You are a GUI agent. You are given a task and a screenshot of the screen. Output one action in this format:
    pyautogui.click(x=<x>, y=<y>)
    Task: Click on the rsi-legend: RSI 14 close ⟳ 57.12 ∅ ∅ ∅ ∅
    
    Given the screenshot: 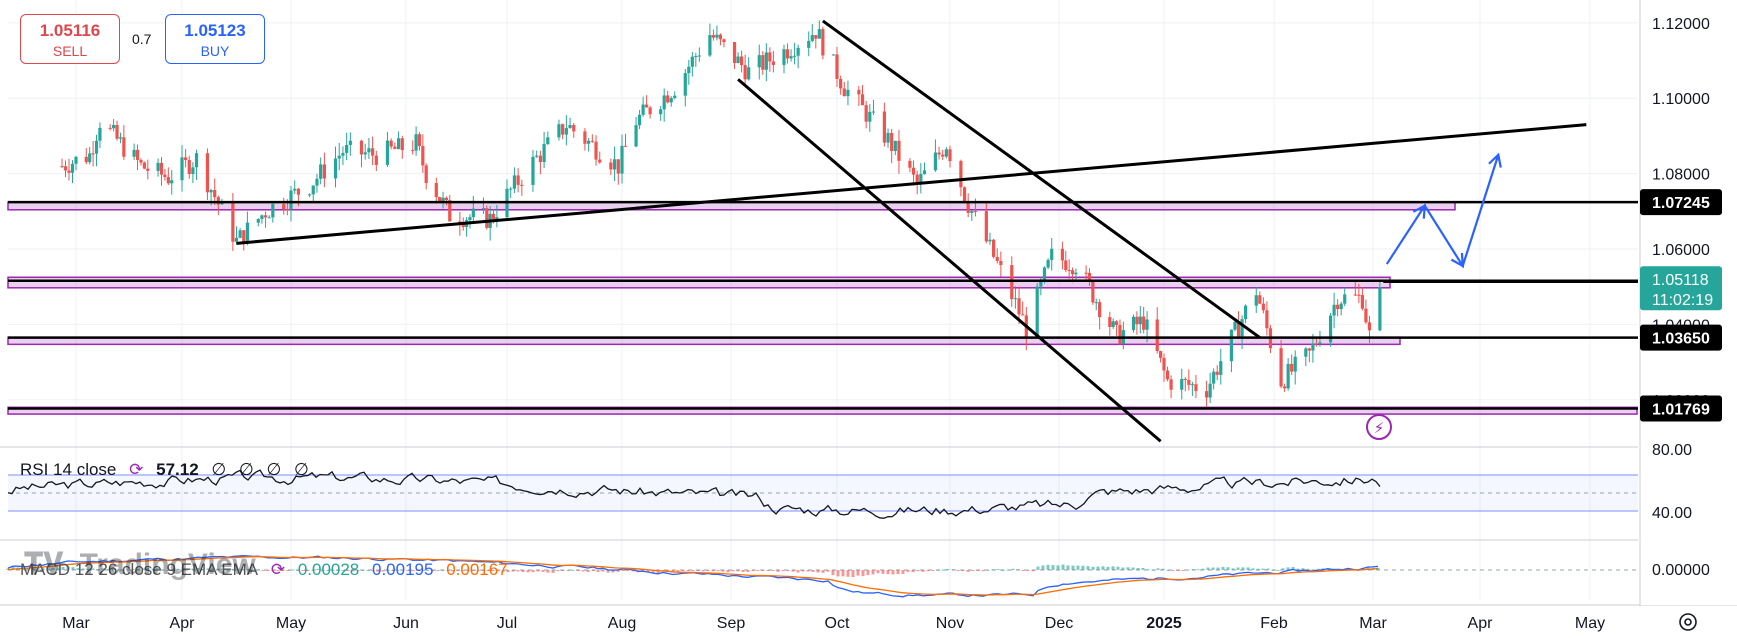 What is the action you would take?
    pyautogui.click(x=168, y=470)
    